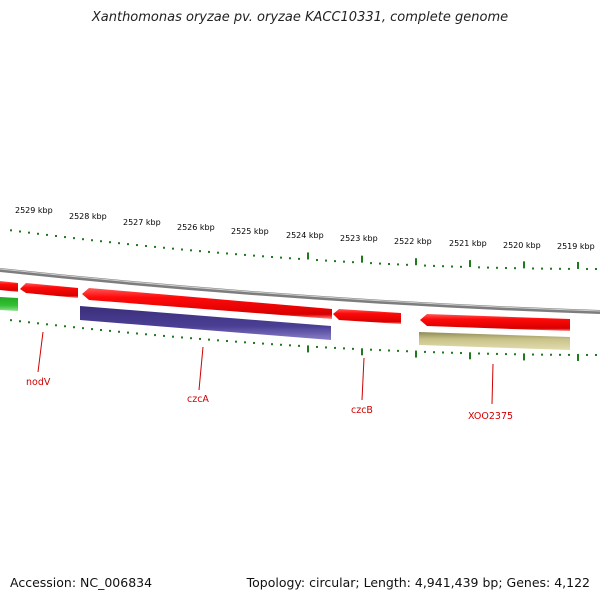  What do you see at coordinates (198, 399) in the screenshot?
I see `gene-label-czcA: czcA` at bounding box center [198, 399].